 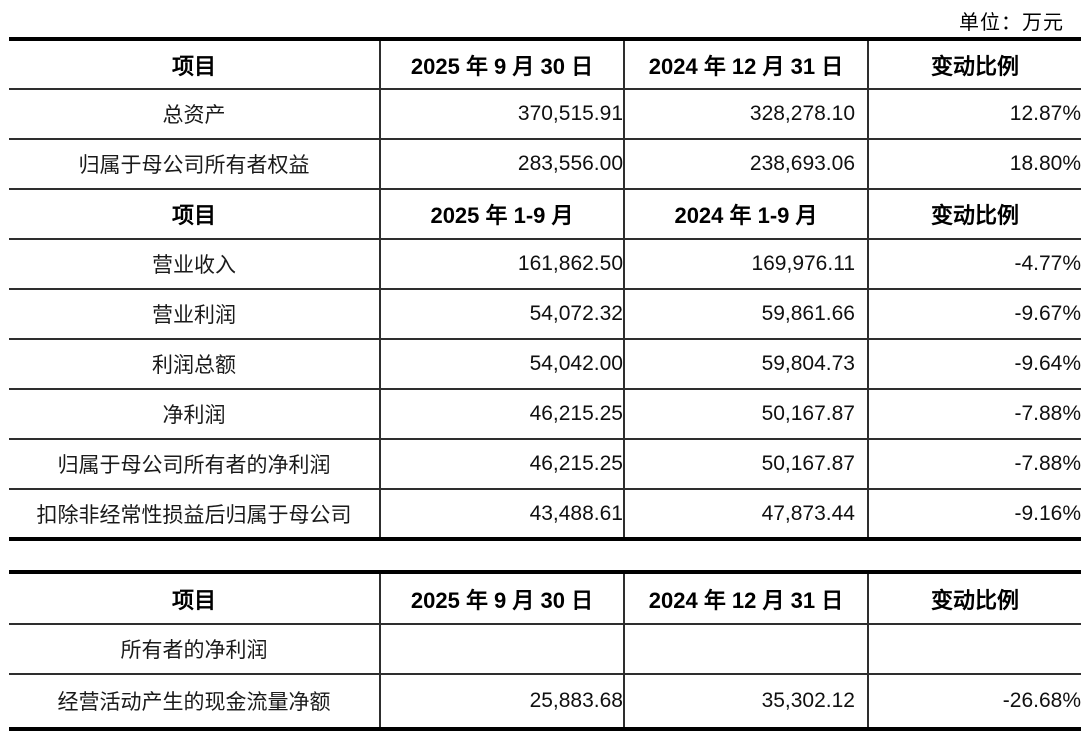 I want to click on table-row: 归属于母公司所有者的净利润 46,215.25 50,167.87 -7.88%, so click(x=545, y=464).